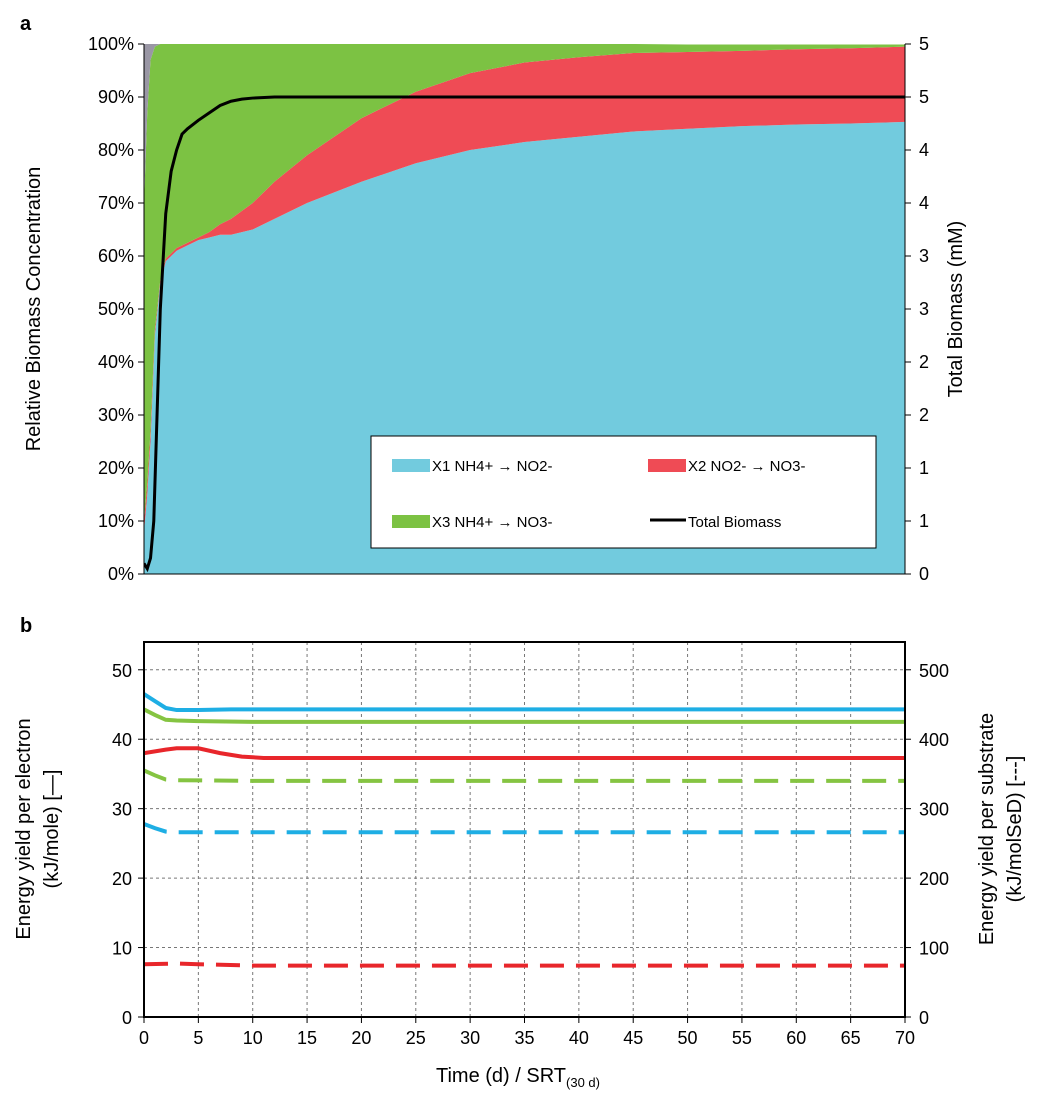  What do you see at coordinates (583, 1082) in the screenshot?
I see `panel-b-x-axis-label-sub: (30 d)` at bounding box center [583, 1082].